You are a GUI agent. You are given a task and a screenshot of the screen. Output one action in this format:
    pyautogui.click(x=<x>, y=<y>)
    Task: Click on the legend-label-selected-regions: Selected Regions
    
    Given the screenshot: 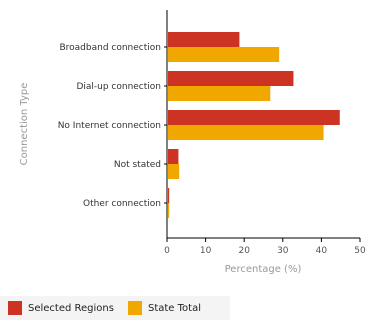 What is the action you would take?
    pyautogui.click(x=71, y=308)
    